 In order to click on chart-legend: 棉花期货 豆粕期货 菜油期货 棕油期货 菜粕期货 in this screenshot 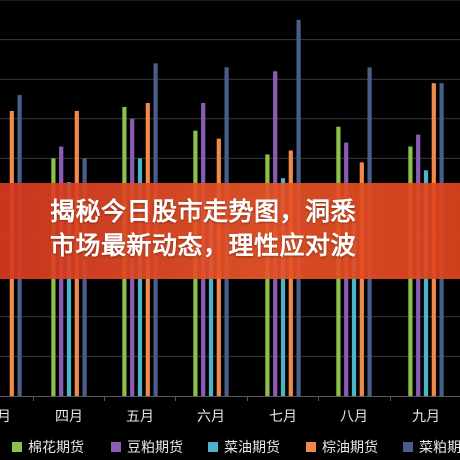, I will do `click(230, 448)`.